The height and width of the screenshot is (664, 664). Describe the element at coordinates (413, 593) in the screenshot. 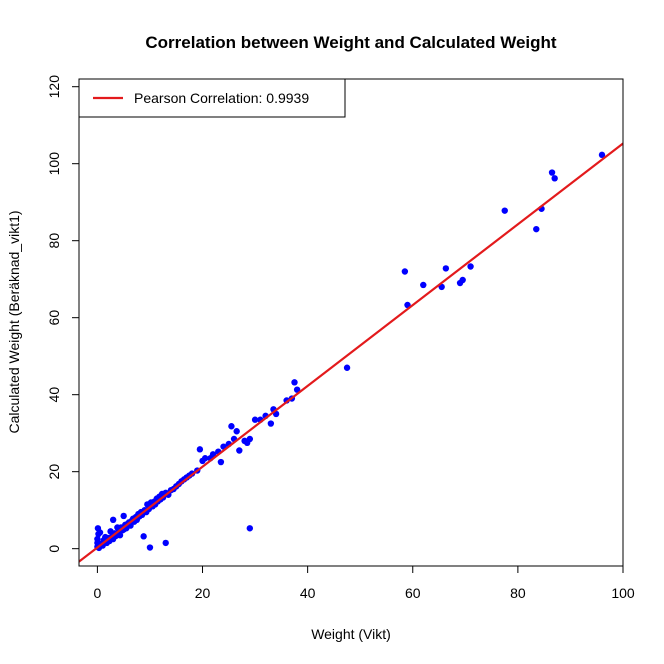

I see `x-tick-label: 60` at that location.